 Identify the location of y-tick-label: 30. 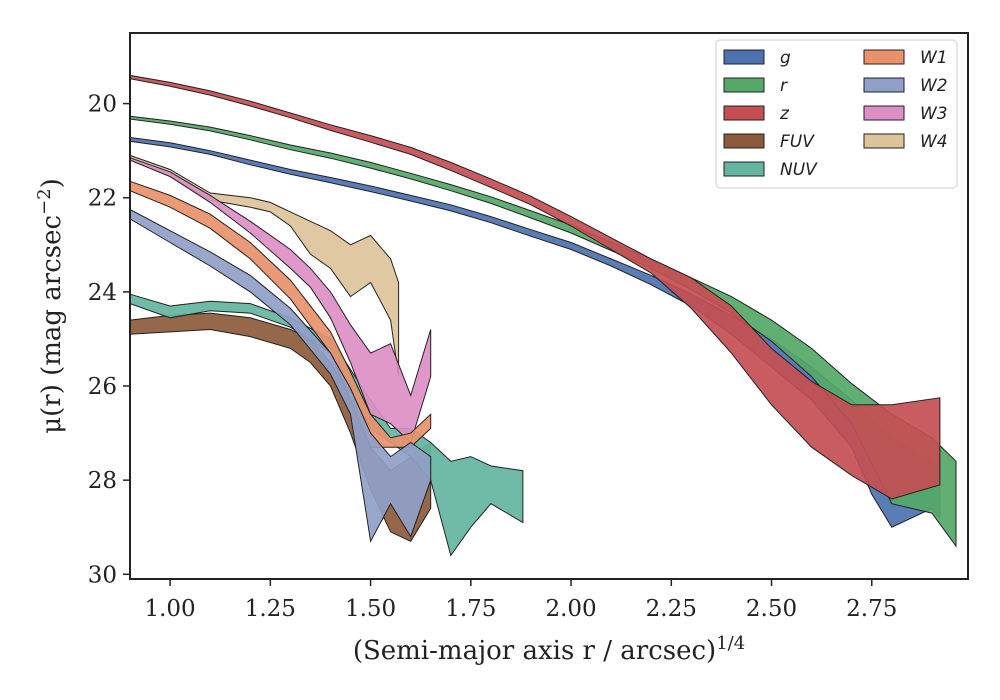
(102, 575).